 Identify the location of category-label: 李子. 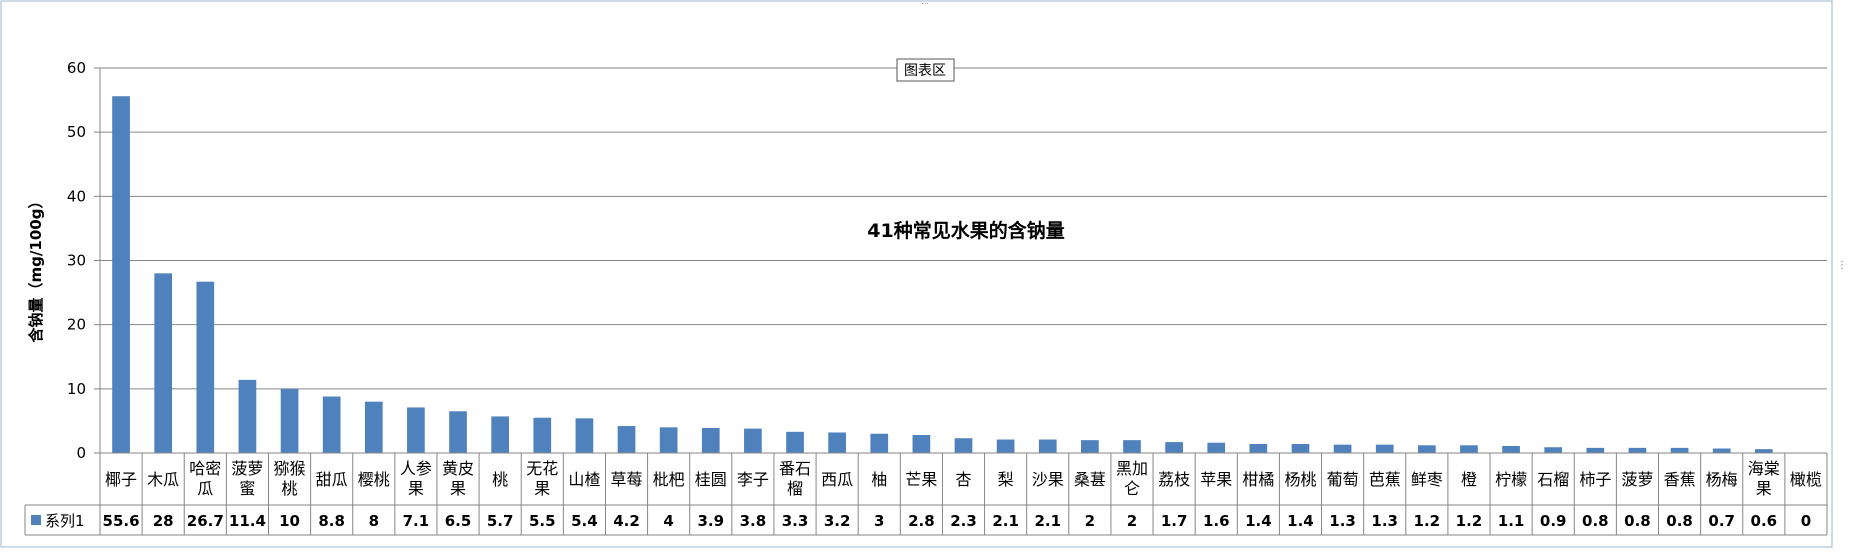
(753, 479).